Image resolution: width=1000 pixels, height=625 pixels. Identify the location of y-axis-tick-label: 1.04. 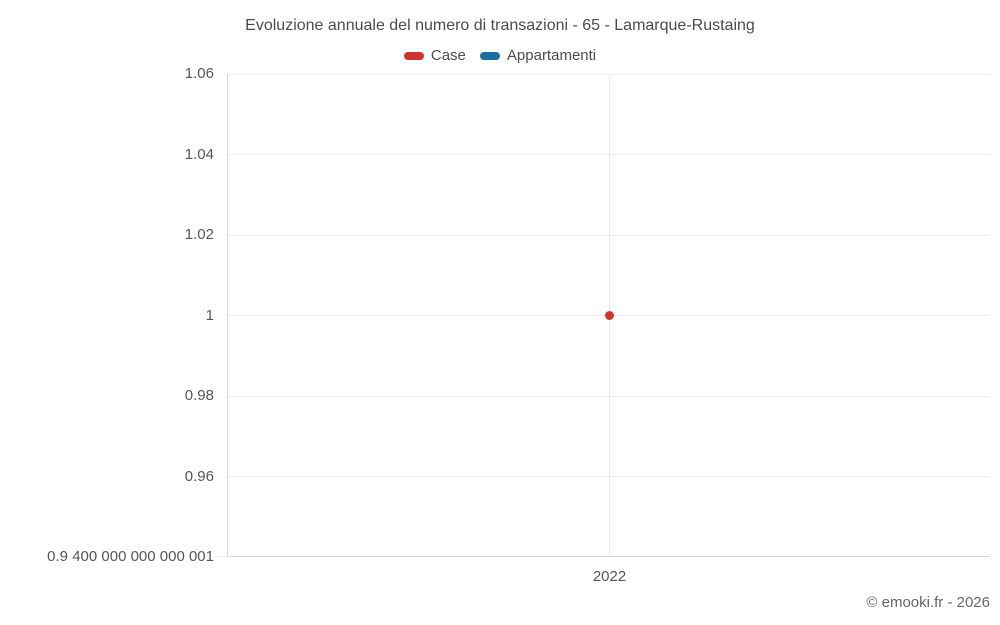
(199, 154).